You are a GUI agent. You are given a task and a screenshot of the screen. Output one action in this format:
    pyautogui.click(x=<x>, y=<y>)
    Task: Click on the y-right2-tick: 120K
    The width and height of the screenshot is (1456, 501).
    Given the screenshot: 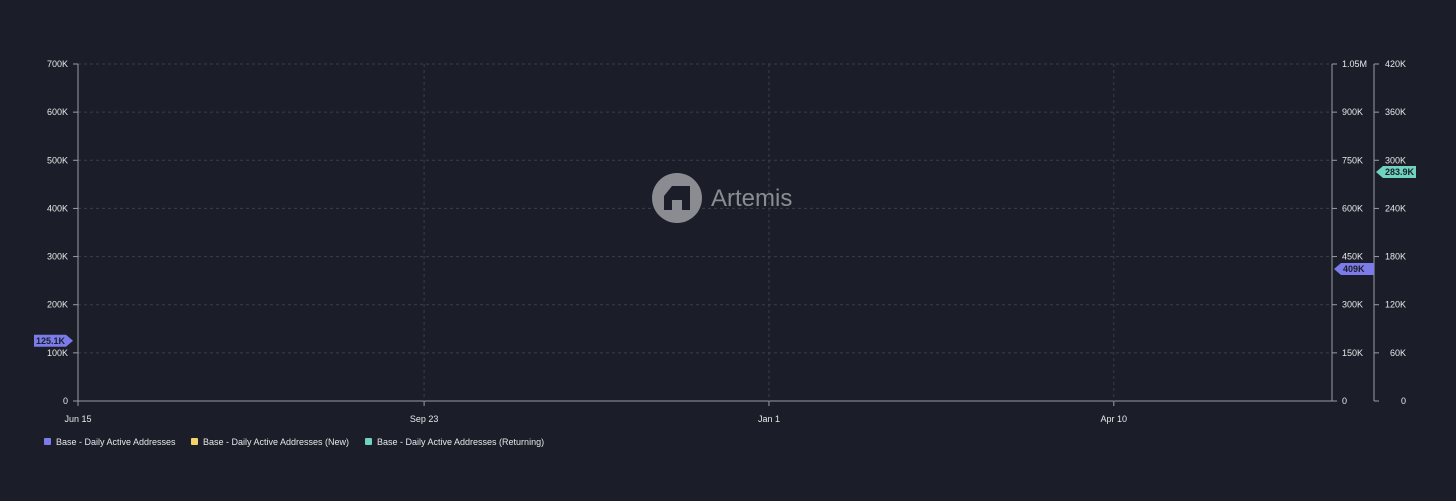 What is the action you would take?
    pyautogui.click(x=1395, y=305)
    